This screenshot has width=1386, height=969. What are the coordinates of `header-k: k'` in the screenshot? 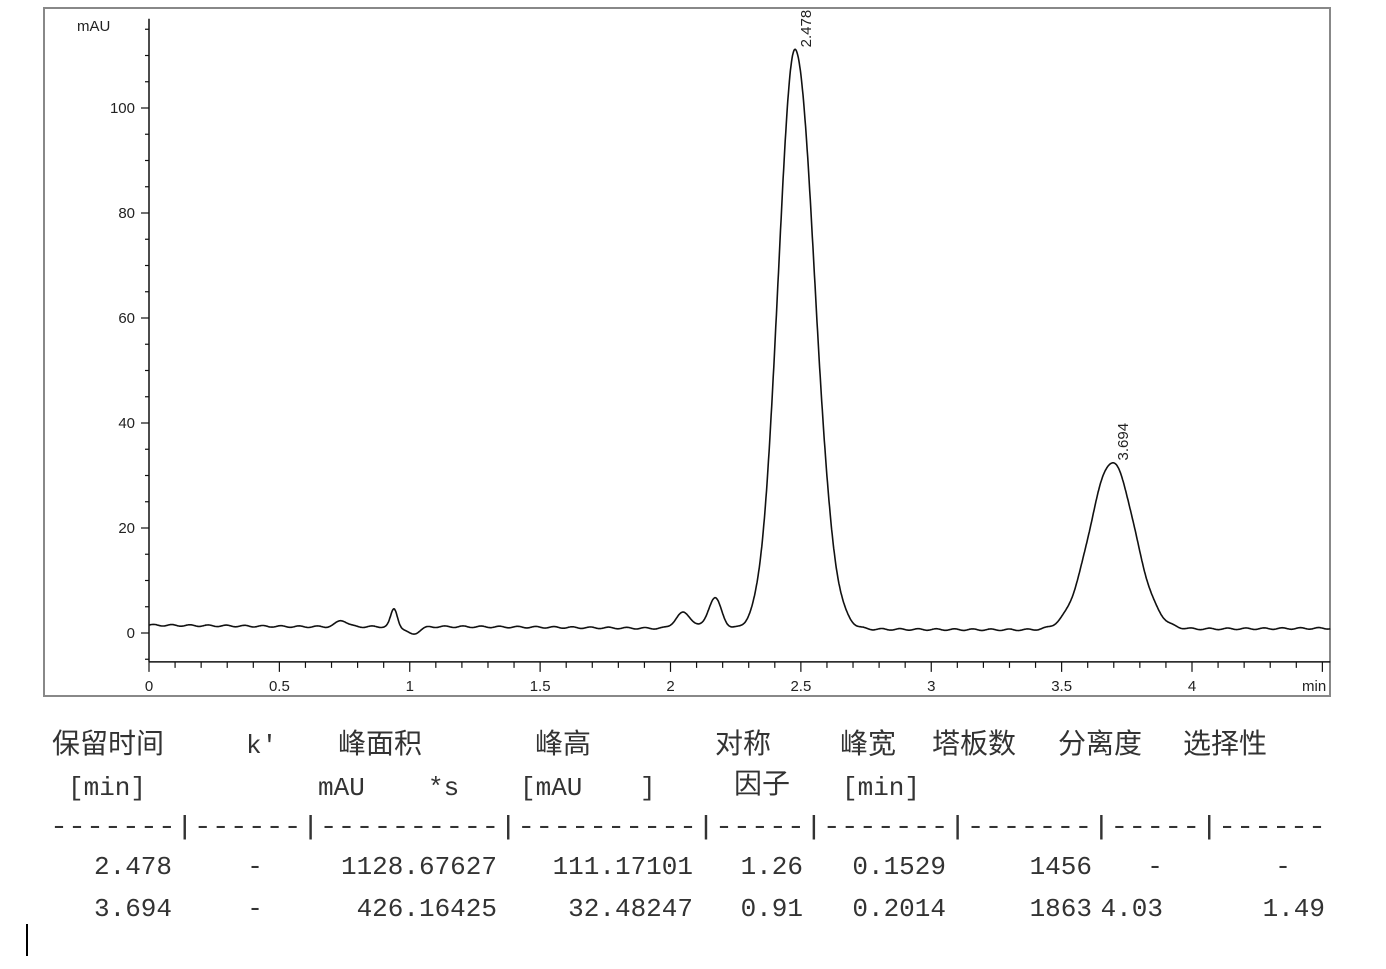 It's located at (261, 746).